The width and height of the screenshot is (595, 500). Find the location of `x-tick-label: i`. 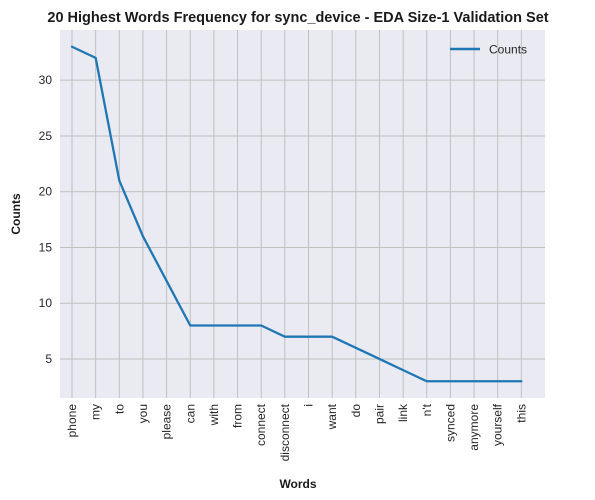

x-tick-label: i is located at coordinates (309, 405).